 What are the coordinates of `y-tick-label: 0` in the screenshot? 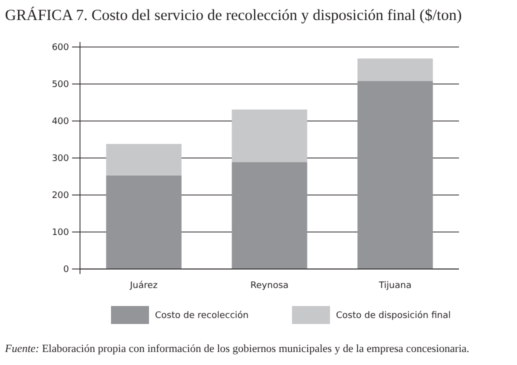 It's located at (66, 270).